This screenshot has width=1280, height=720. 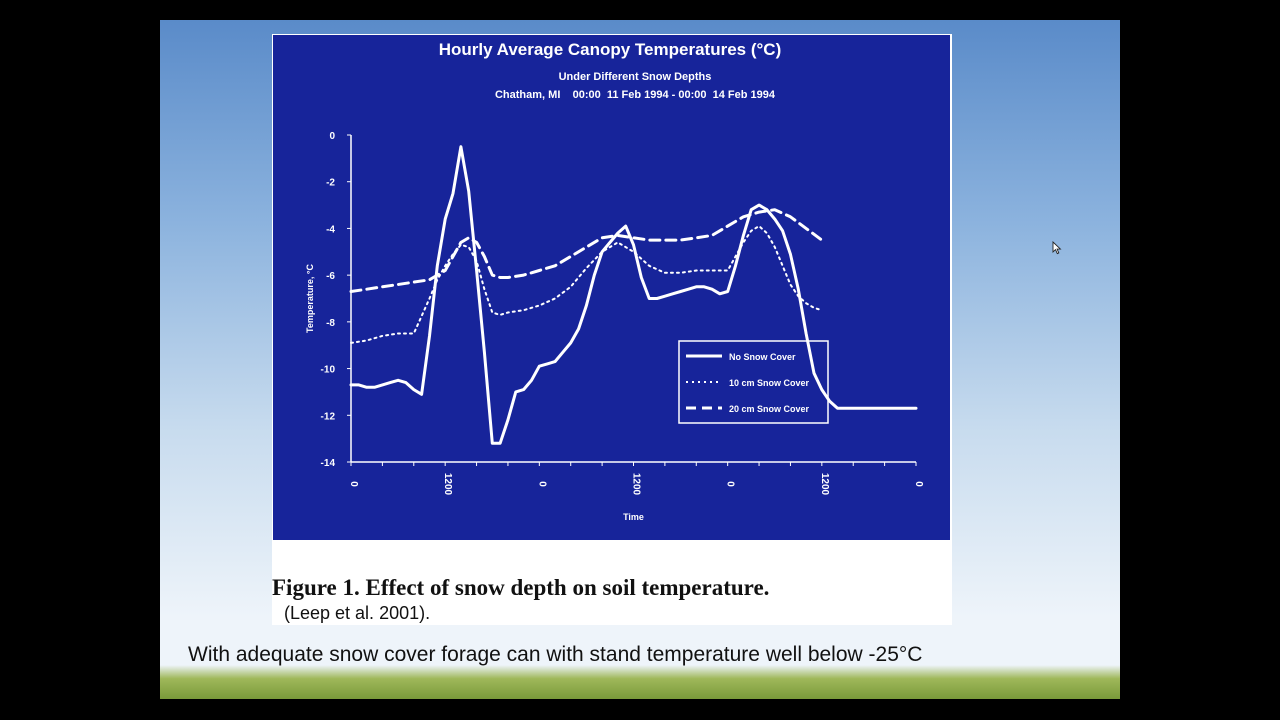 What do you see at coordinates (330, 276) in the screenshot?
I see `y-tick-label: -6` at bounding box center [330, 276].